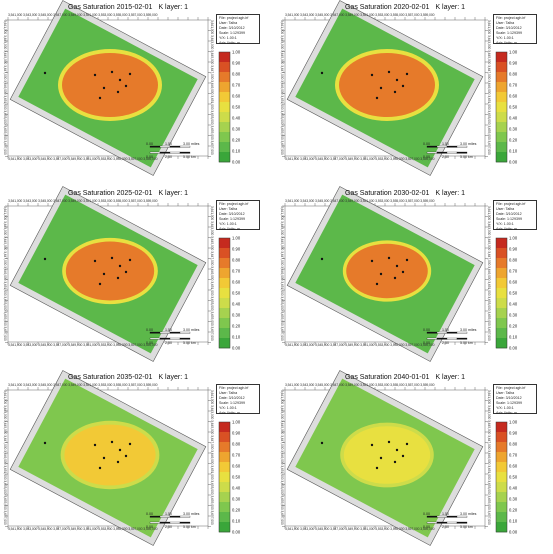 The image size is (553, 554). I want to click on colorbar-frame, so click(501, 107).